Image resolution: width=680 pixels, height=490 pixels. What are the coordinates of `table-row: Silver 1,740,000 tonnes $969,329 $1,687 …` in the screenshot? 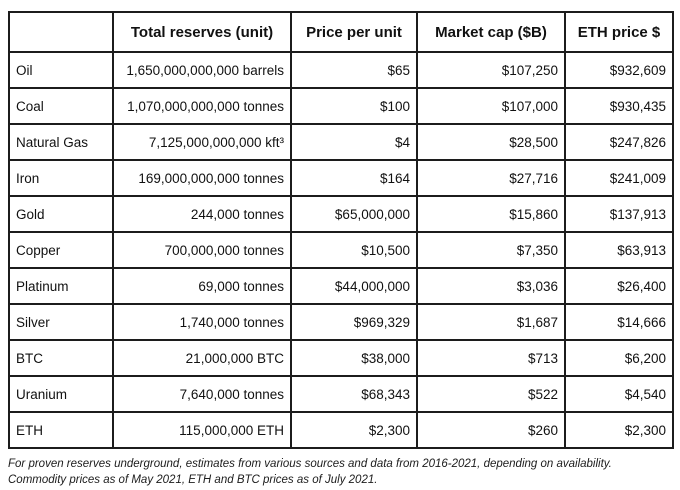 It's located at (341, 322).